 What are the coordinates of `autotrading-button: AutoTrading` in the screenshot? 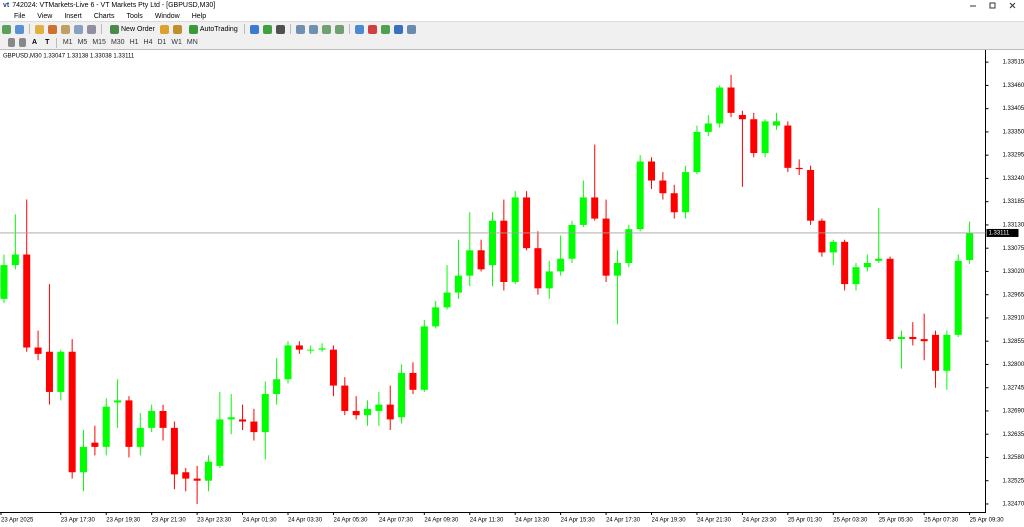 It's located at (212, 29).